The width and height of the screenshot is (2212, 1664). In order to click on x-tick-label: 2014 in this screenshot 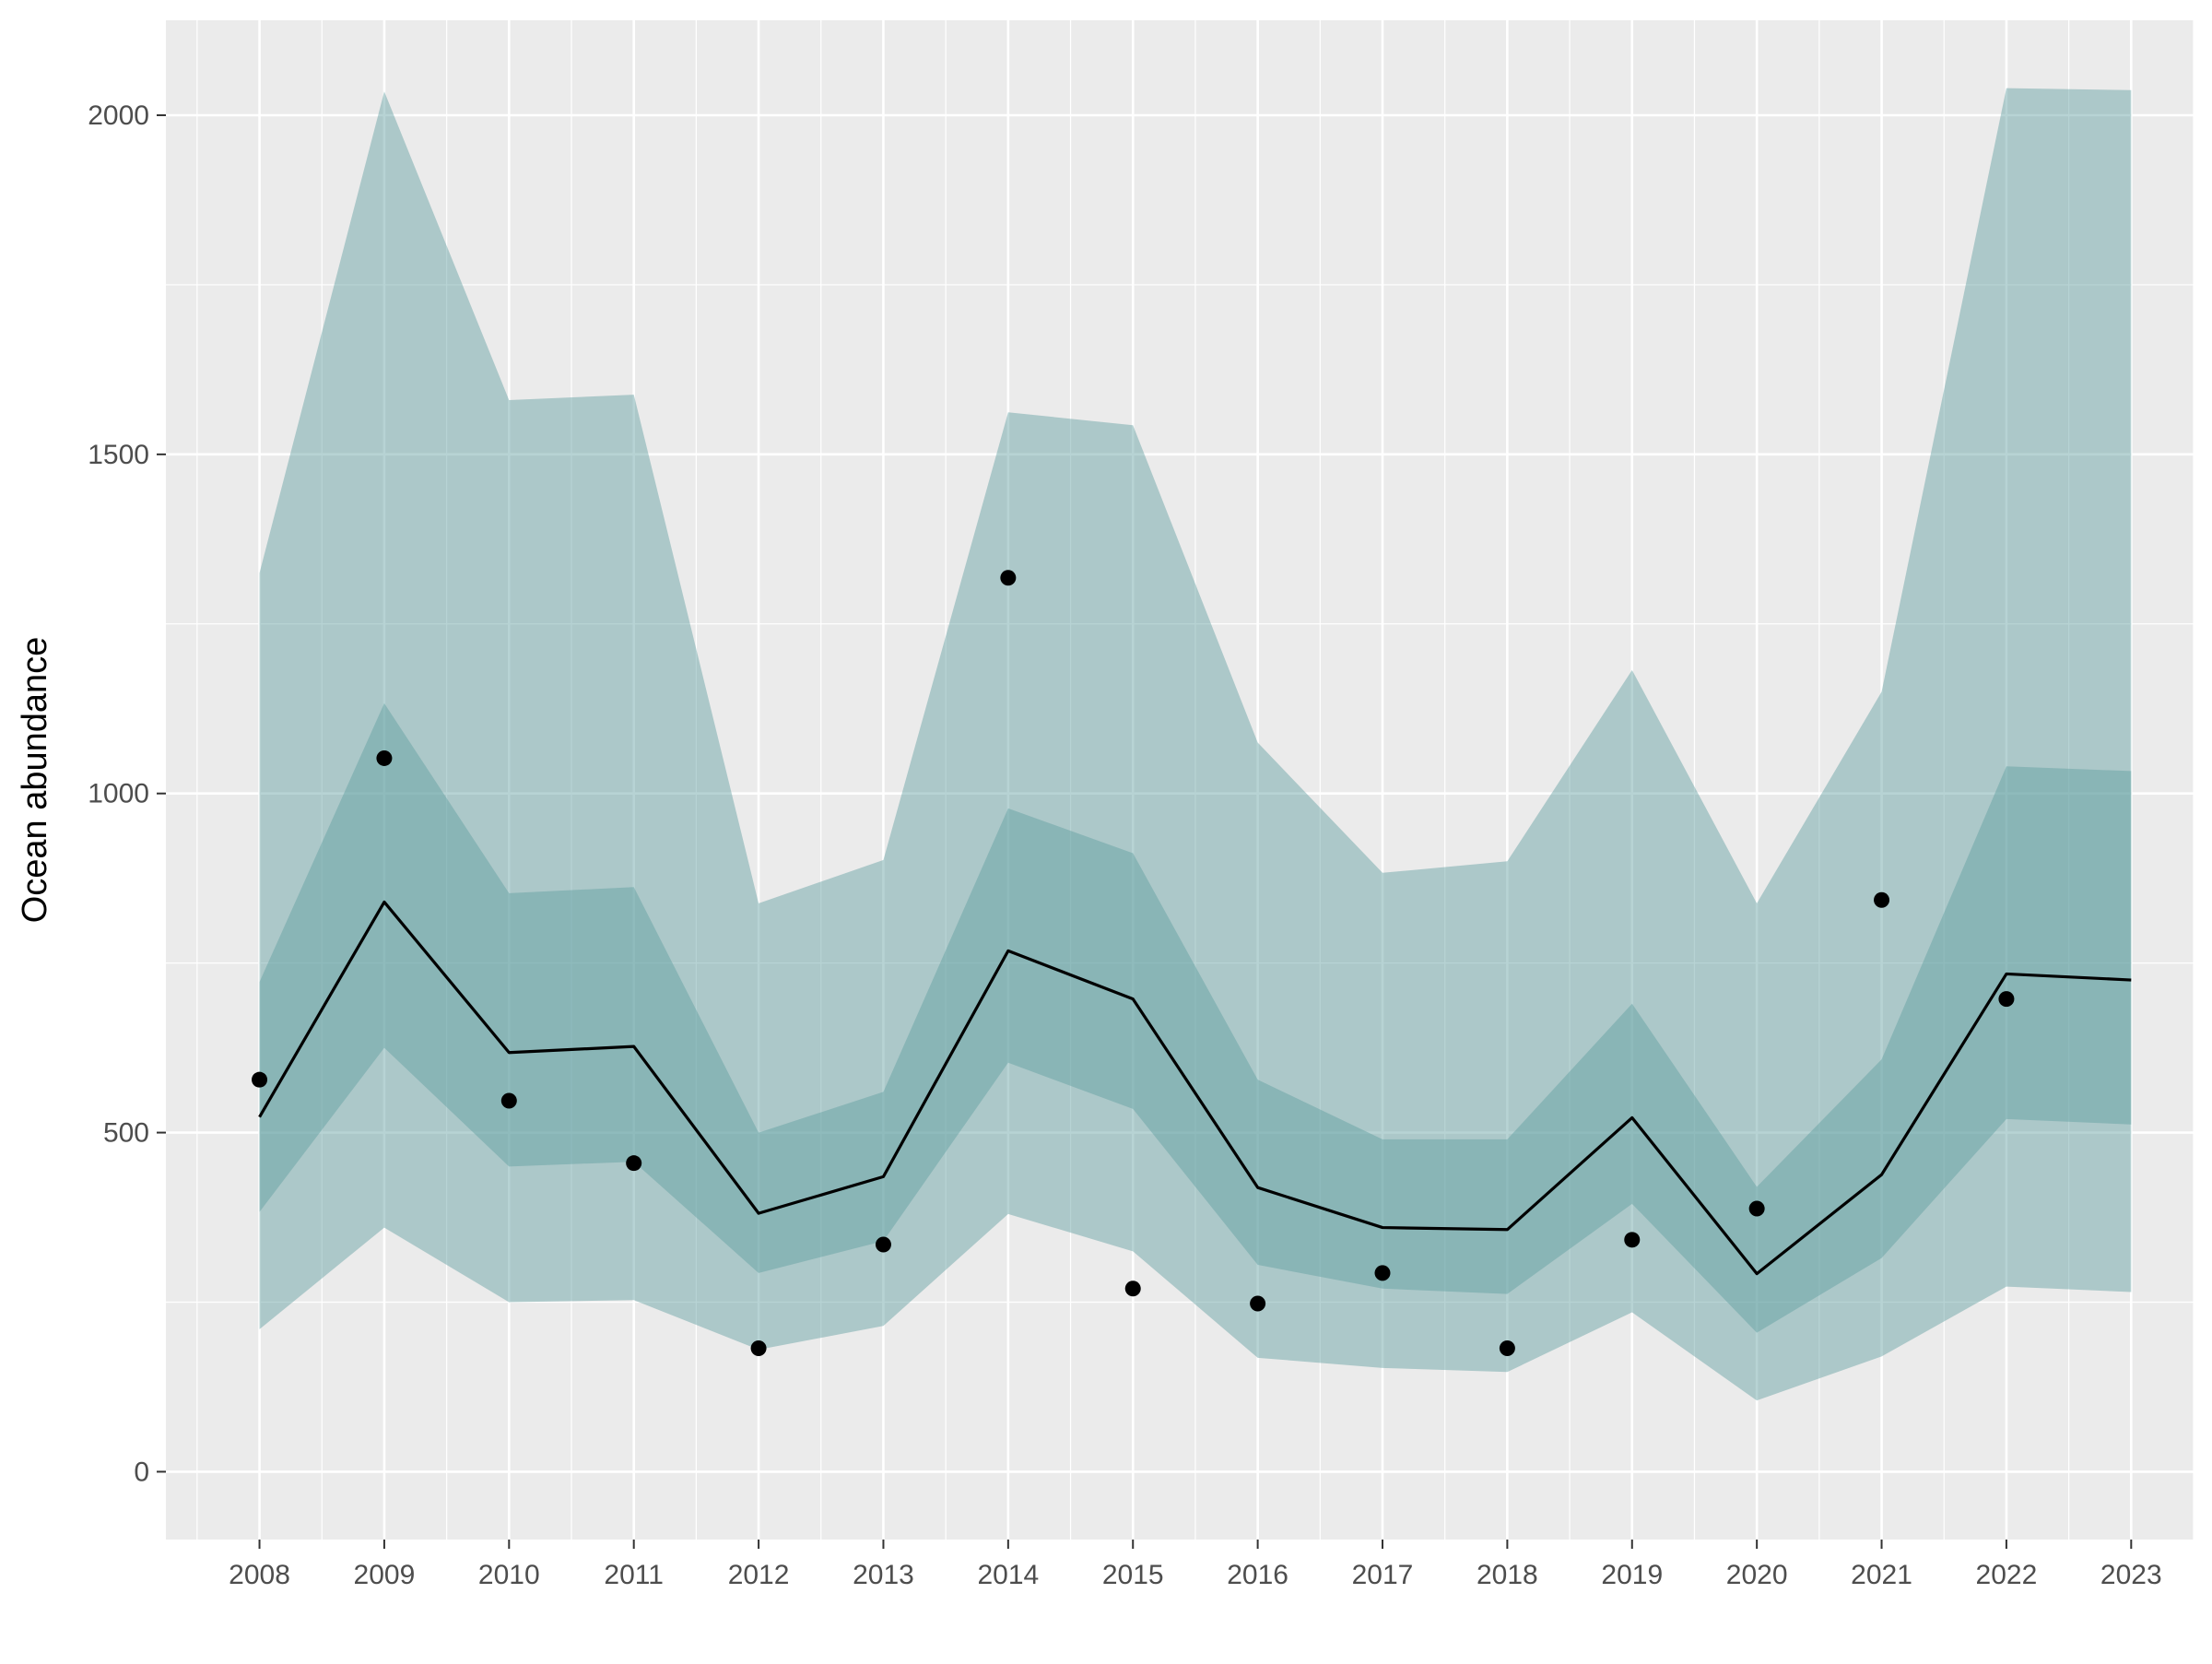, I will do `click(1008, 1575)`.